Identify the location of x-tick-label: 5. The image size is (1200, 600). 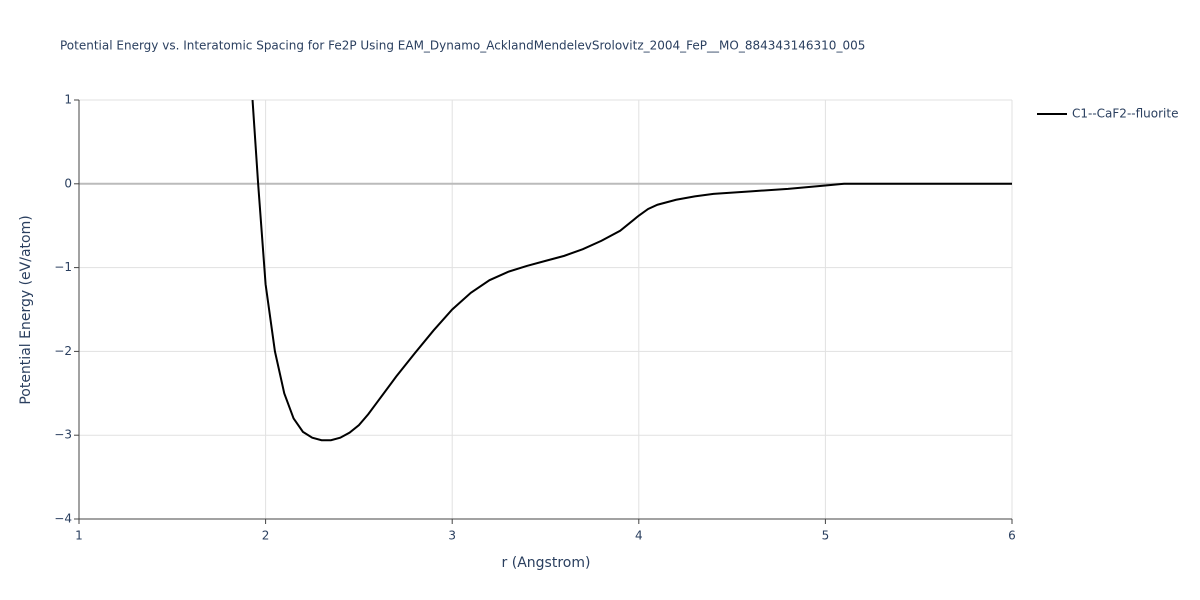
(826, 536).